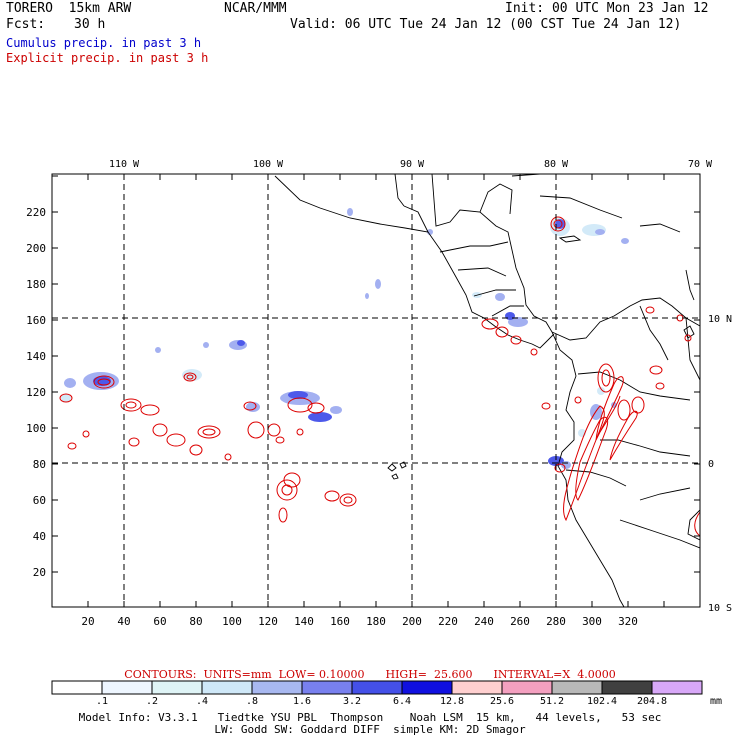  What do you see at coordinates (36, 248) in the screenshot?
I see `y-tick-label: 200` at bounding box center [36, 248].